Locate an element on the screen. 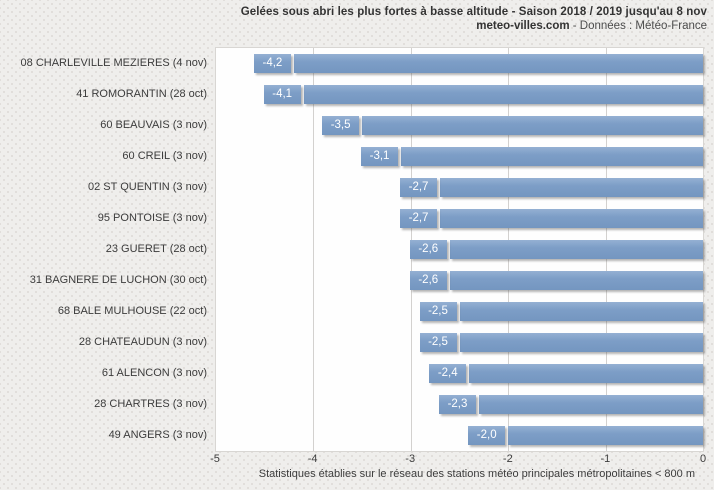  category-label: 02 ST QUENTIN (3 nov) is located at coordinates (147, 187).